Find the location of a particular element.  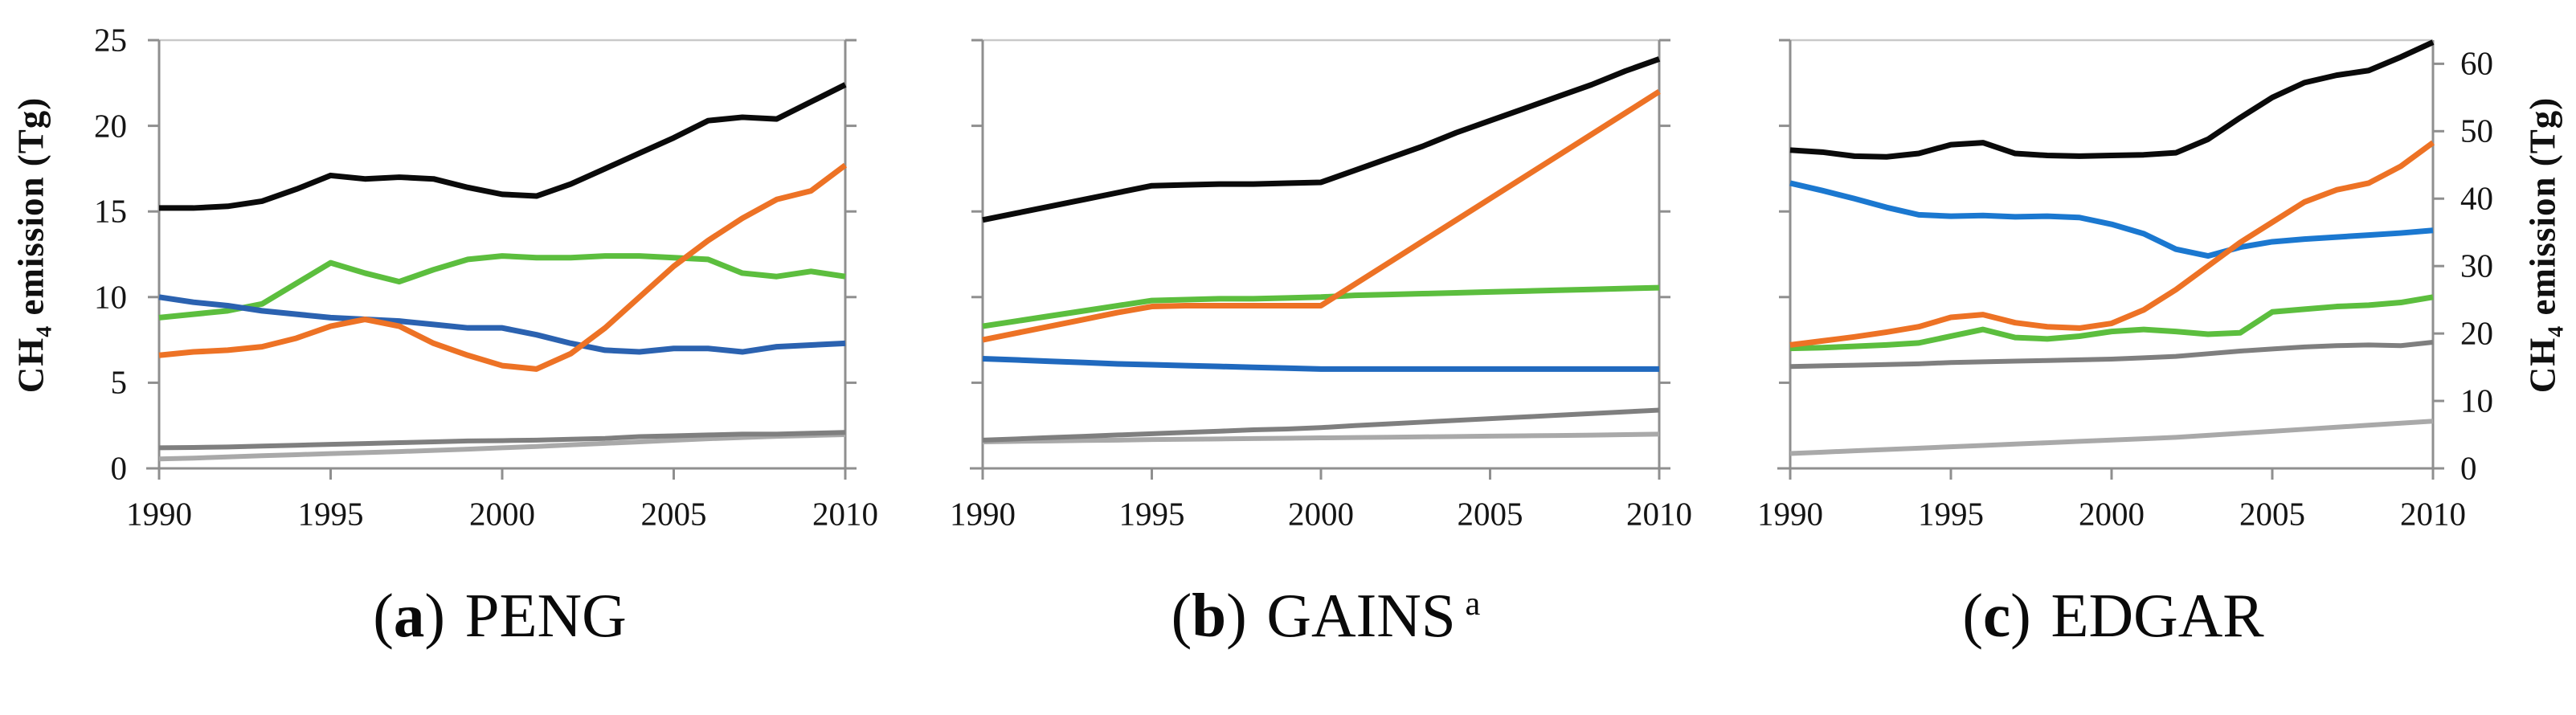

caption-c-paren-open: ( is located at coordinates (1972, 615).